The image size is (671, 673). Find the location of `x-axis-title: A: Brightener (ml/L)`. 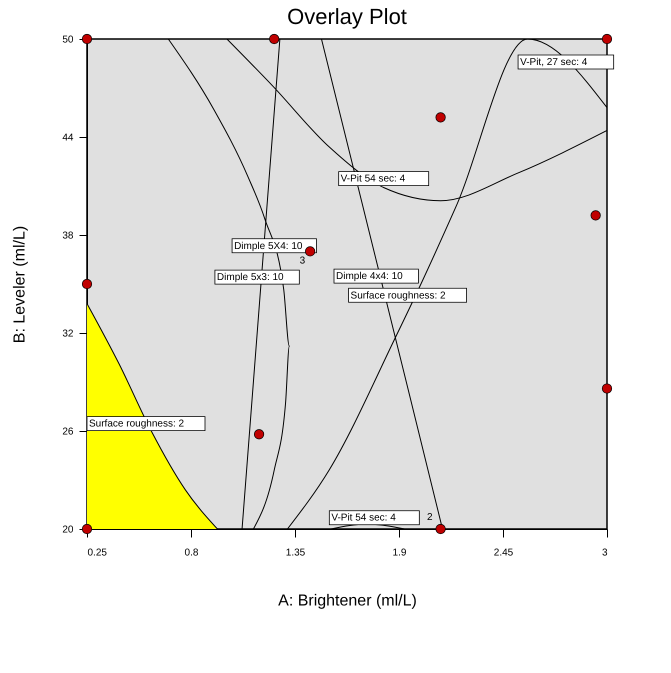

x-axis-title: A: Brightener (ml/L) is located at coordinates (347, 601).